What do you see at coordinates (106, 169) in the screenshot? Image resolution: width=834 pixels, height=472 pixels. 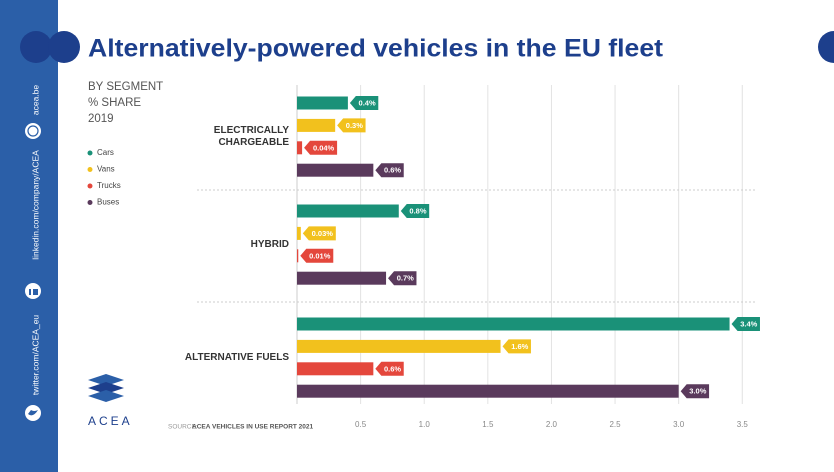 I see `legend-label: Vans` at bounding box center [106, 169].